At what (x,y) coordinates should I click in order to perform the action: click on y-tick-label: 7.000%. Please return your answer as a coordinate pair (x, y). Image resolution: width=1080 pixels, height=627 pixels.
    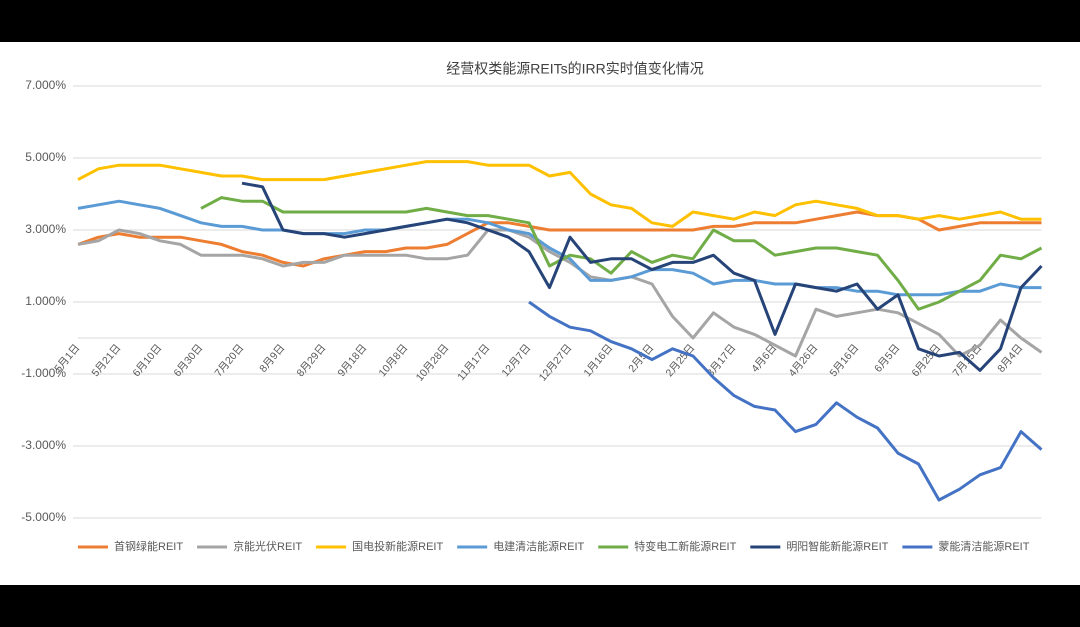
    Looking at the image, I should click on (45, 85).